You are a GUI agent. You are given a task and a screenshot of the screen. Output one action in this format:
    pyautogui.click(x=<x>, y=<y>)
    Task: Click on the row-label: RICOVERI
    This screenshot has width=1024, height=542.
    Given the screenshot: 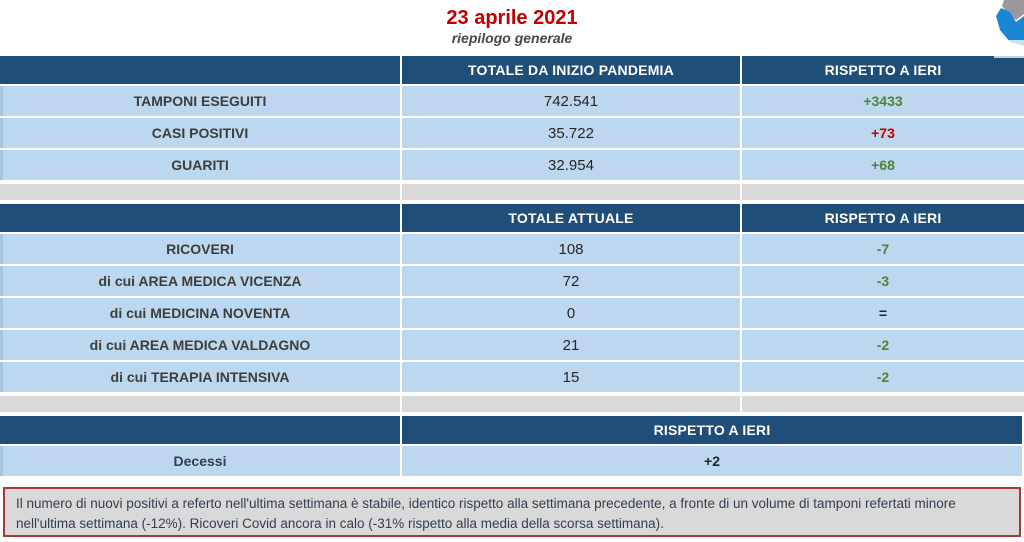 What is the action you would take?
    pyautogui.click(x=200, y=249)
    